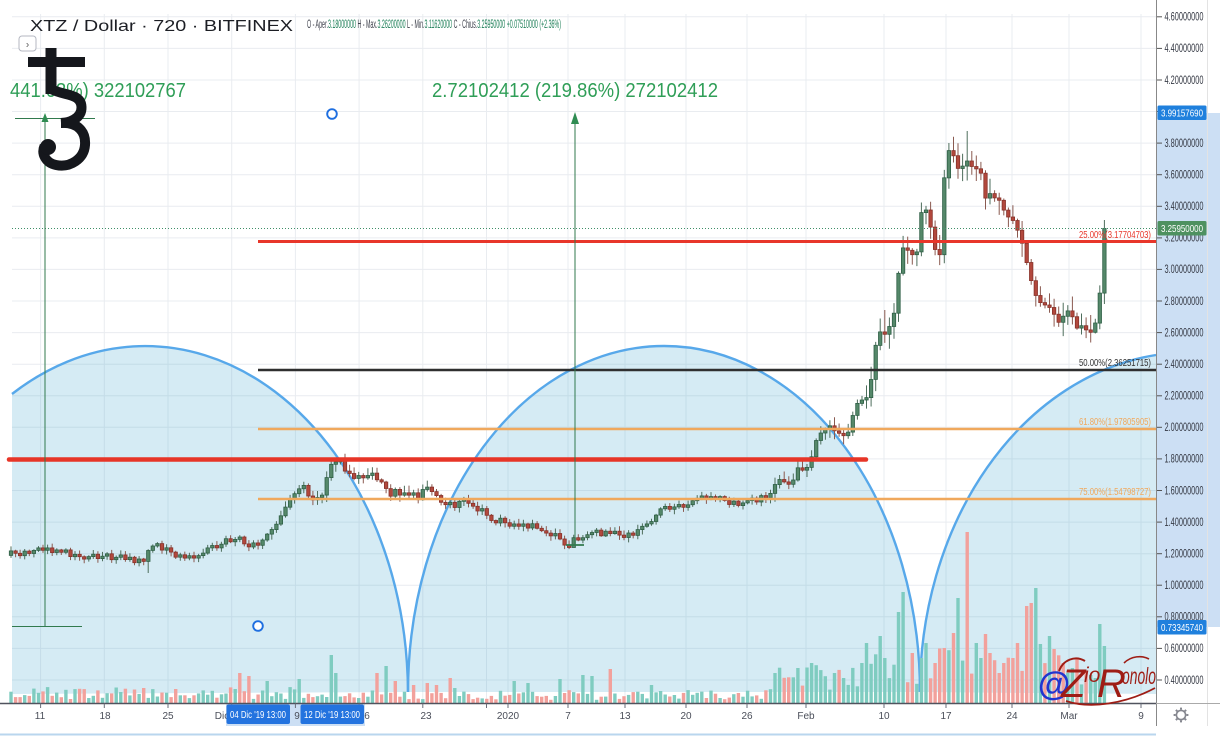  Describe the element at coordinates (1184, 522) in the screenshot. I see `svg-text: 1.40000000` at that location.